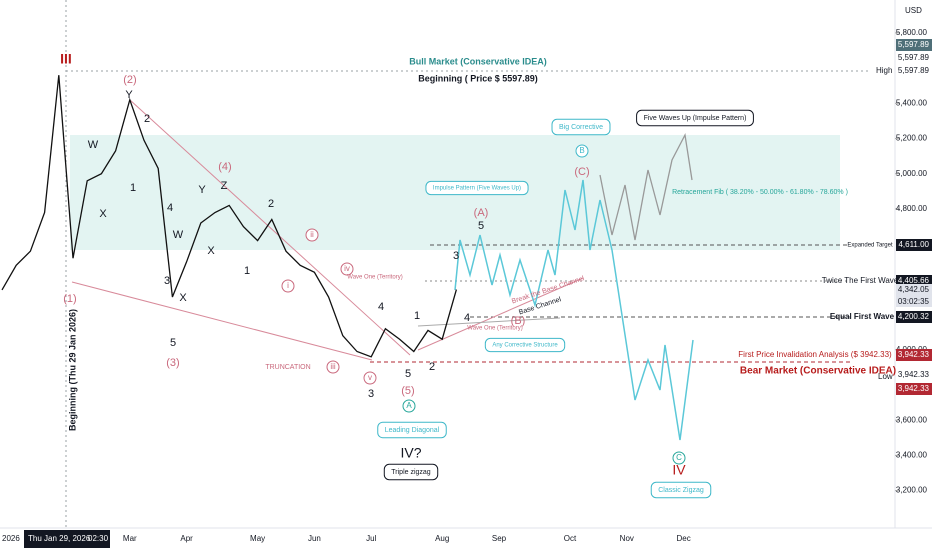  What do you see at coordinates (884, 70) in the screenshot?
I see `high-label: High` at bounding box center [884, 70].